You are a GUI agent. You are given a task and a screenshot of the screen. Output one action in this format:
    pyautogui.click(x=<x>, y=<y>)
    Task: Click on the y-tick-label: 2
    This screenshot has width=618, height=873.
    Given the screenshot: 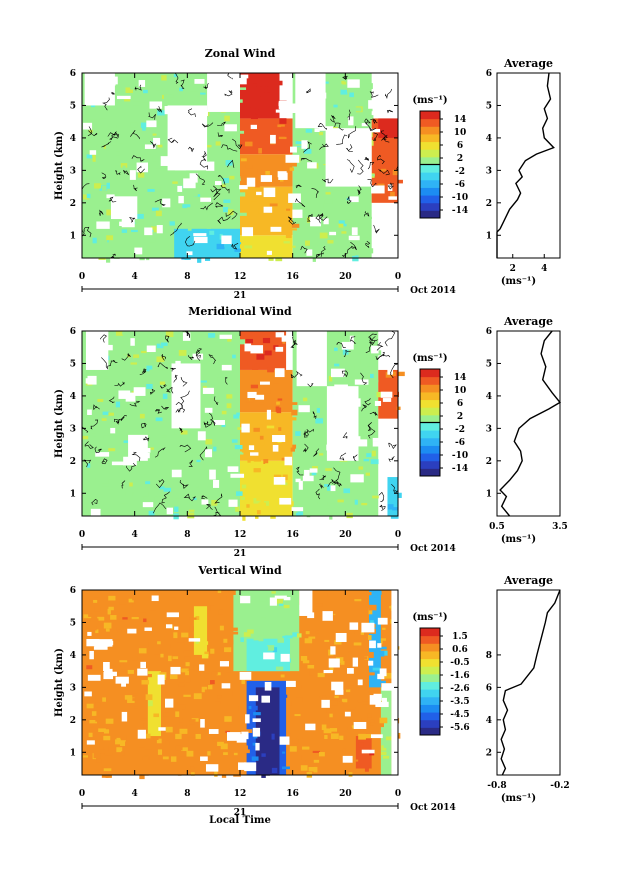 What is the action you would take?
    pyautogui.click(x=73, y=462)
    